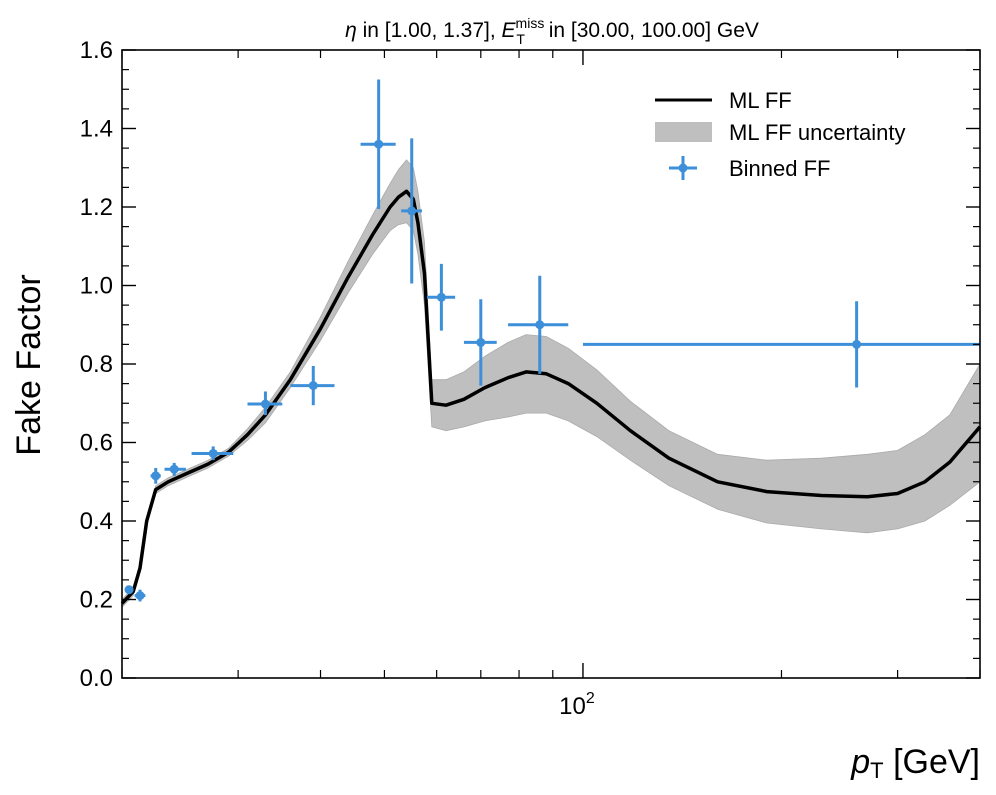 The width and height of the screenshot is (996, 795). Describe the element at coordinates (760, 100) in the screenshot. I see `legend-label-ml-ff: ML FF` at that location.